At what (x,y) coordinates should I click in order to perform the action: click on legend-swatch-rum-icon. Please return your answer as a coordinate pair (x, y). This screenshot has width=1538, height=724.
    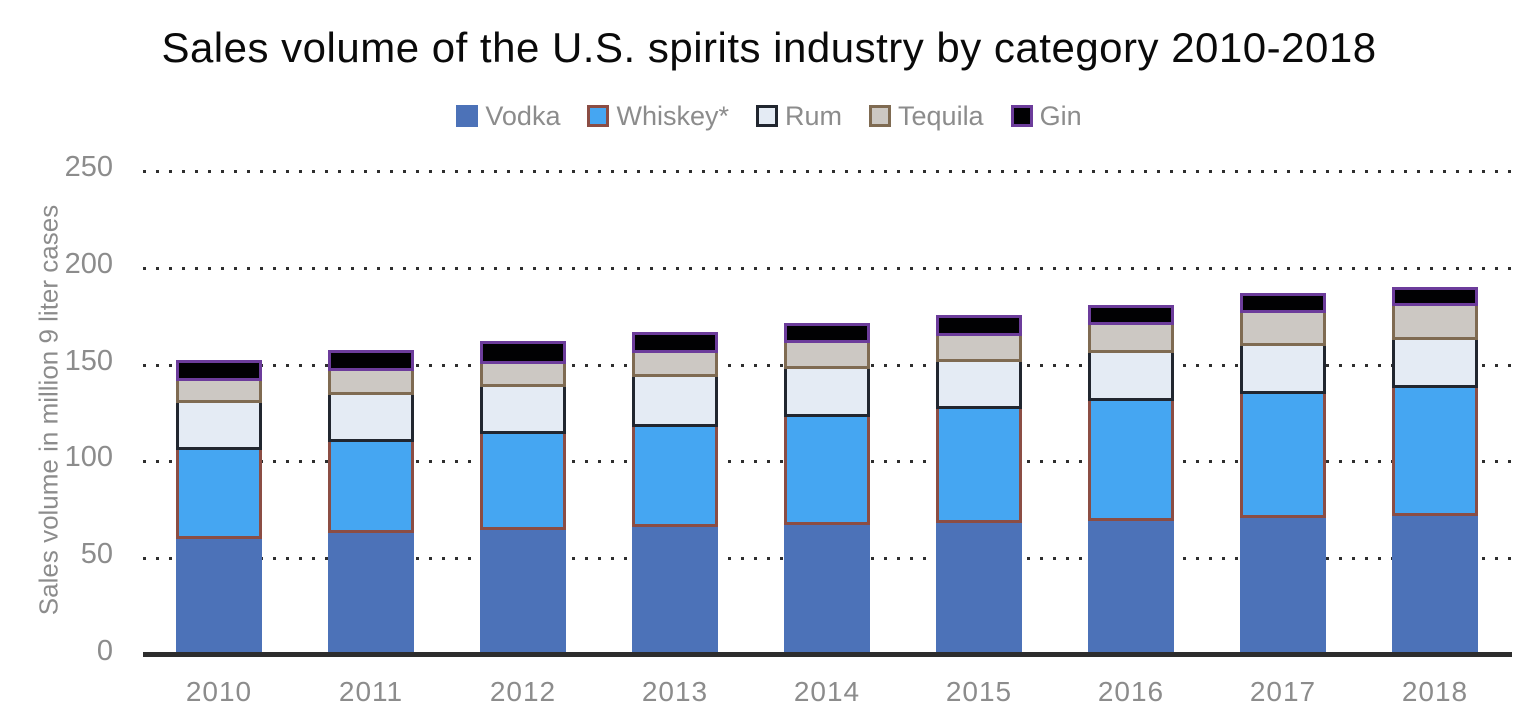
    Looking at the image, I should click on (767, 116).